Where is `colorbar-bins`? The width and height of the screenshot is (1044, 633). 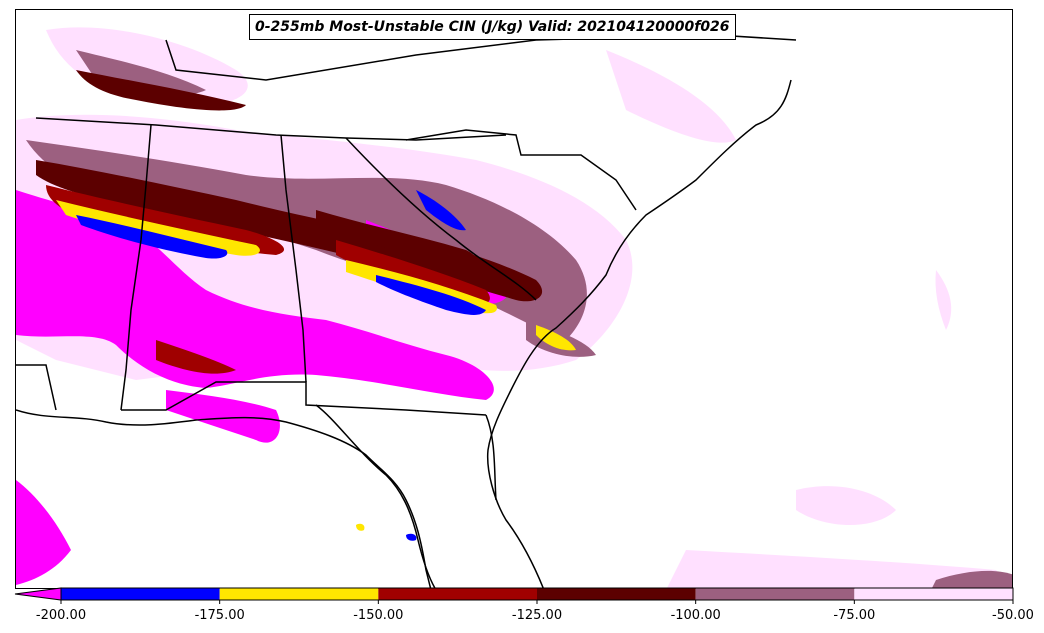 colorbar-bins is located at coordinates (514, 595).